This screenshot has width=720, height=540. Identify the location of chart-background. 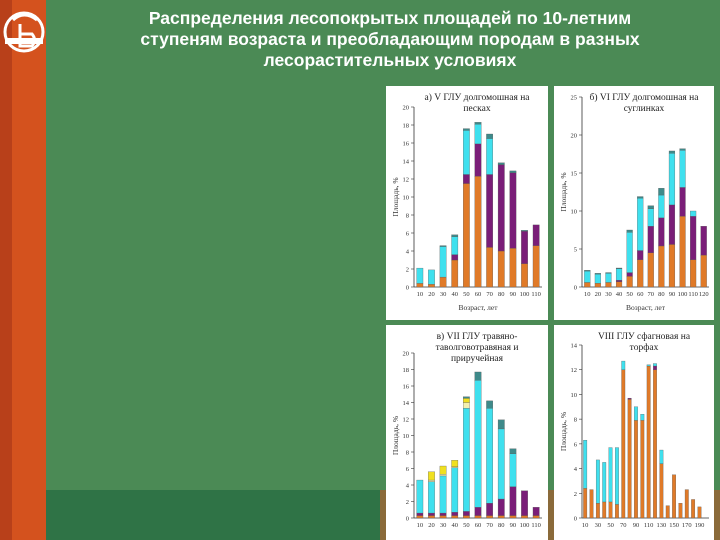
(634, 432).